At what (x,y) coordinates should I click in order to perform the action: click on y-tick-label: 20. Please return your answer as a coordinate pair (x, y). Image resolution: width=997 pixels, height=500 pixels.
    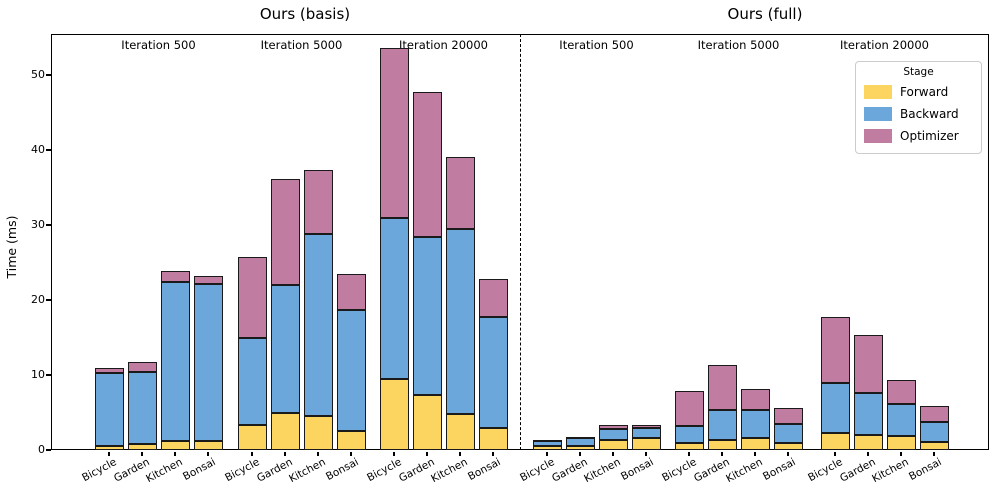
    Looking at the image, I should click on (38, 299).